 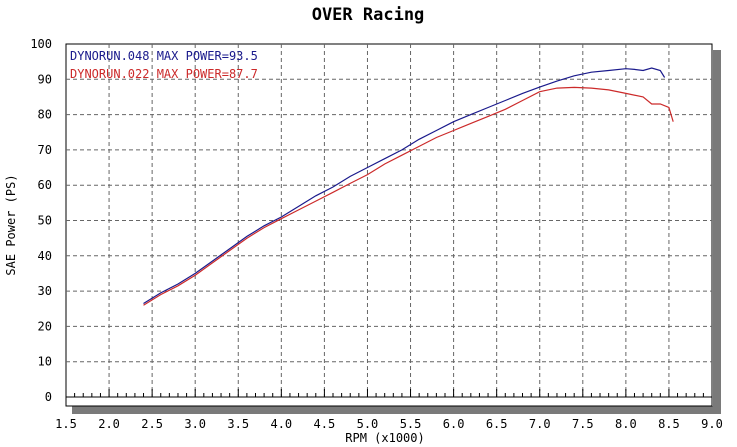 I want to click on x-tick-label: 8.0, so click(x=626, y=424).